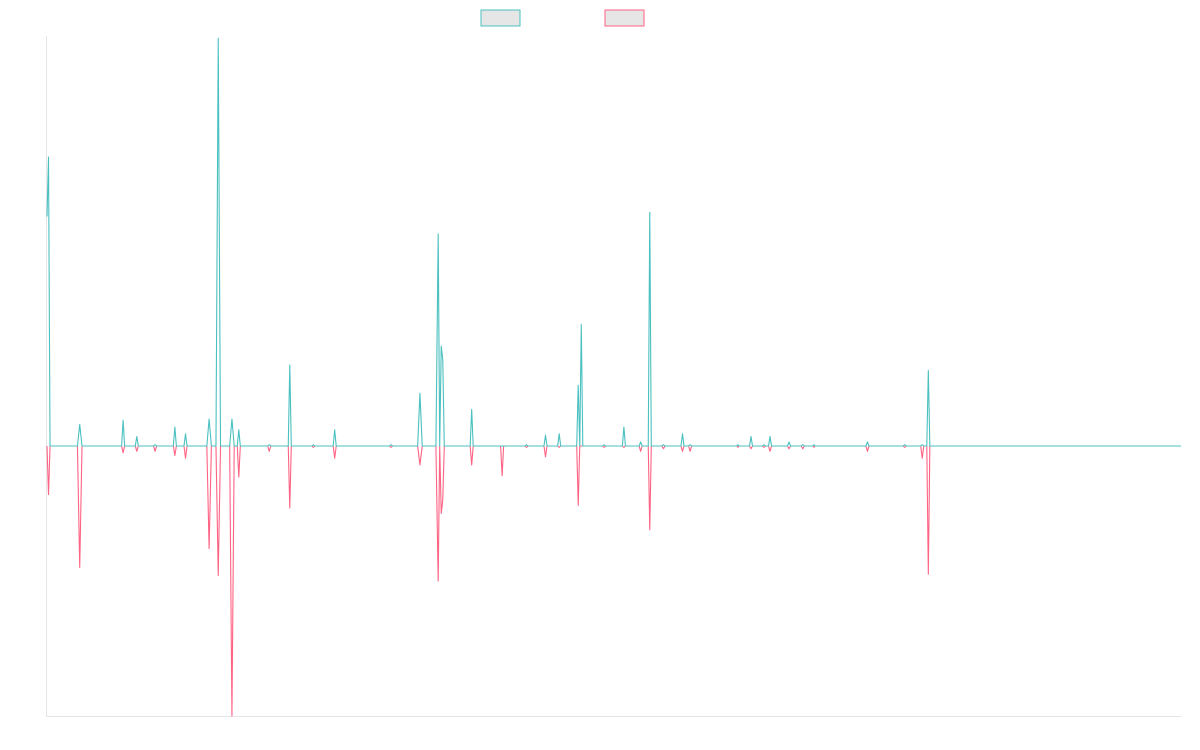 The image size is (1200, 750). I want to click on legend, so click(562, 18).